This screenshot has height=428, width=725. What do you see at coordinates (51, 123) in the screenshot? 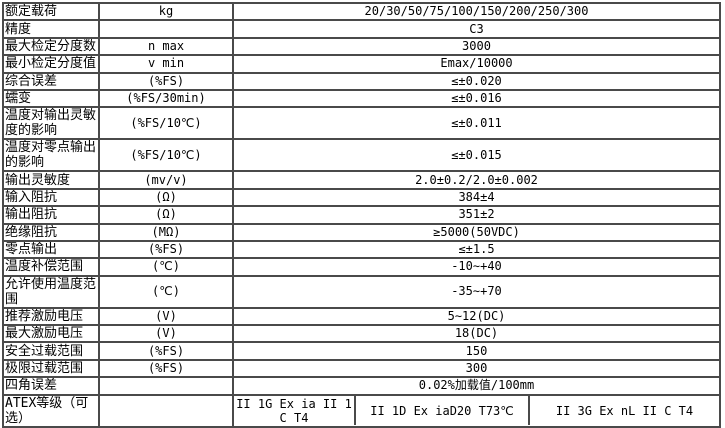
I see `spec-label: 温度对输出灵敏度的影响` at bounding box center [51, 123].